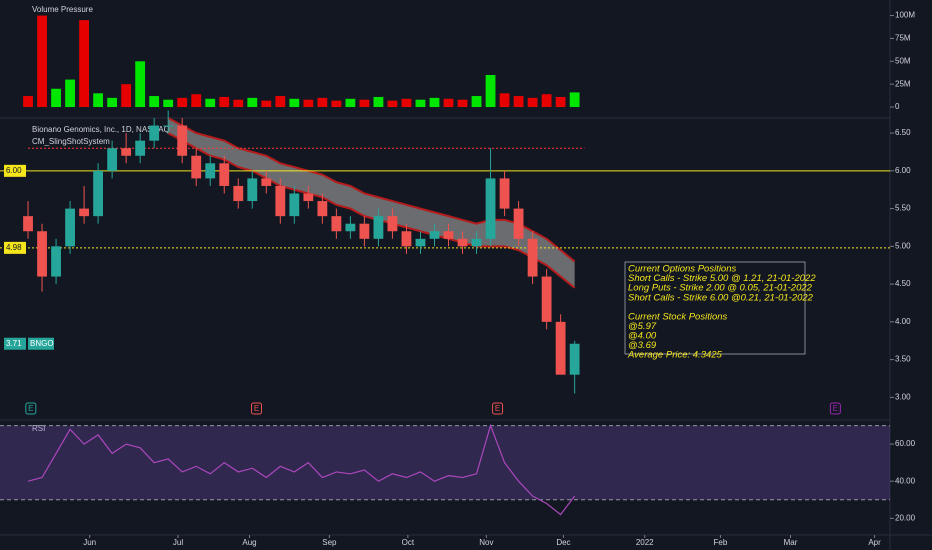 The width and height of the screenshot is (932, 550). Describe the element at coordinates (445, 462) in the screenshot. I see `rsi-band` at that location.